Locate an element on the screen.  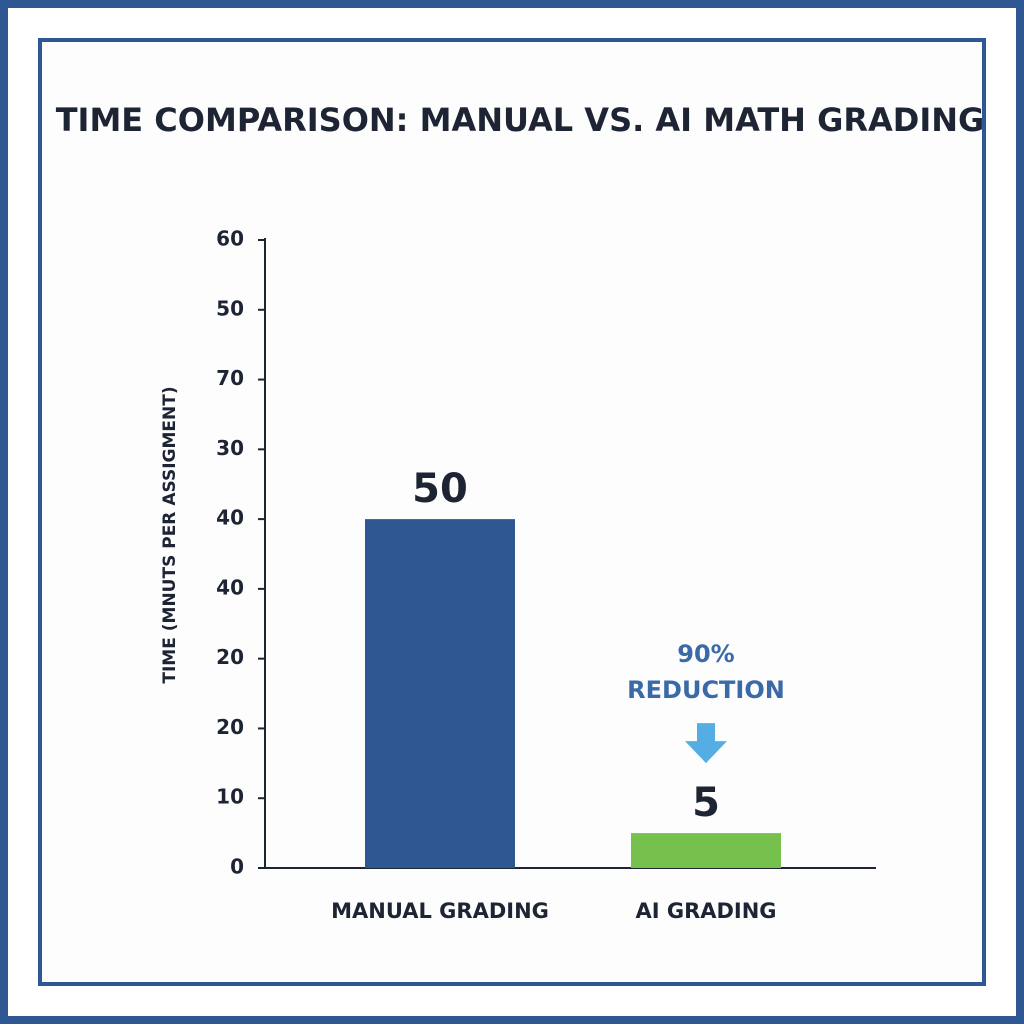
y-tick-label: 70 is located at coordinates (230, 378).